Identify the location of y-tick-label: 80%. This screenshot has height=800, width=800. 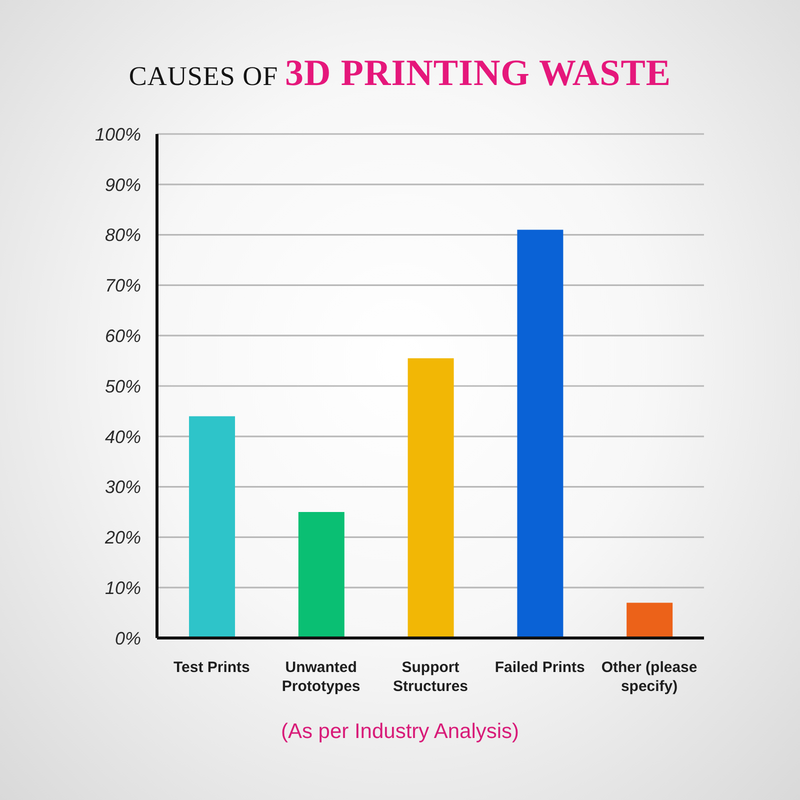
(122, 235).